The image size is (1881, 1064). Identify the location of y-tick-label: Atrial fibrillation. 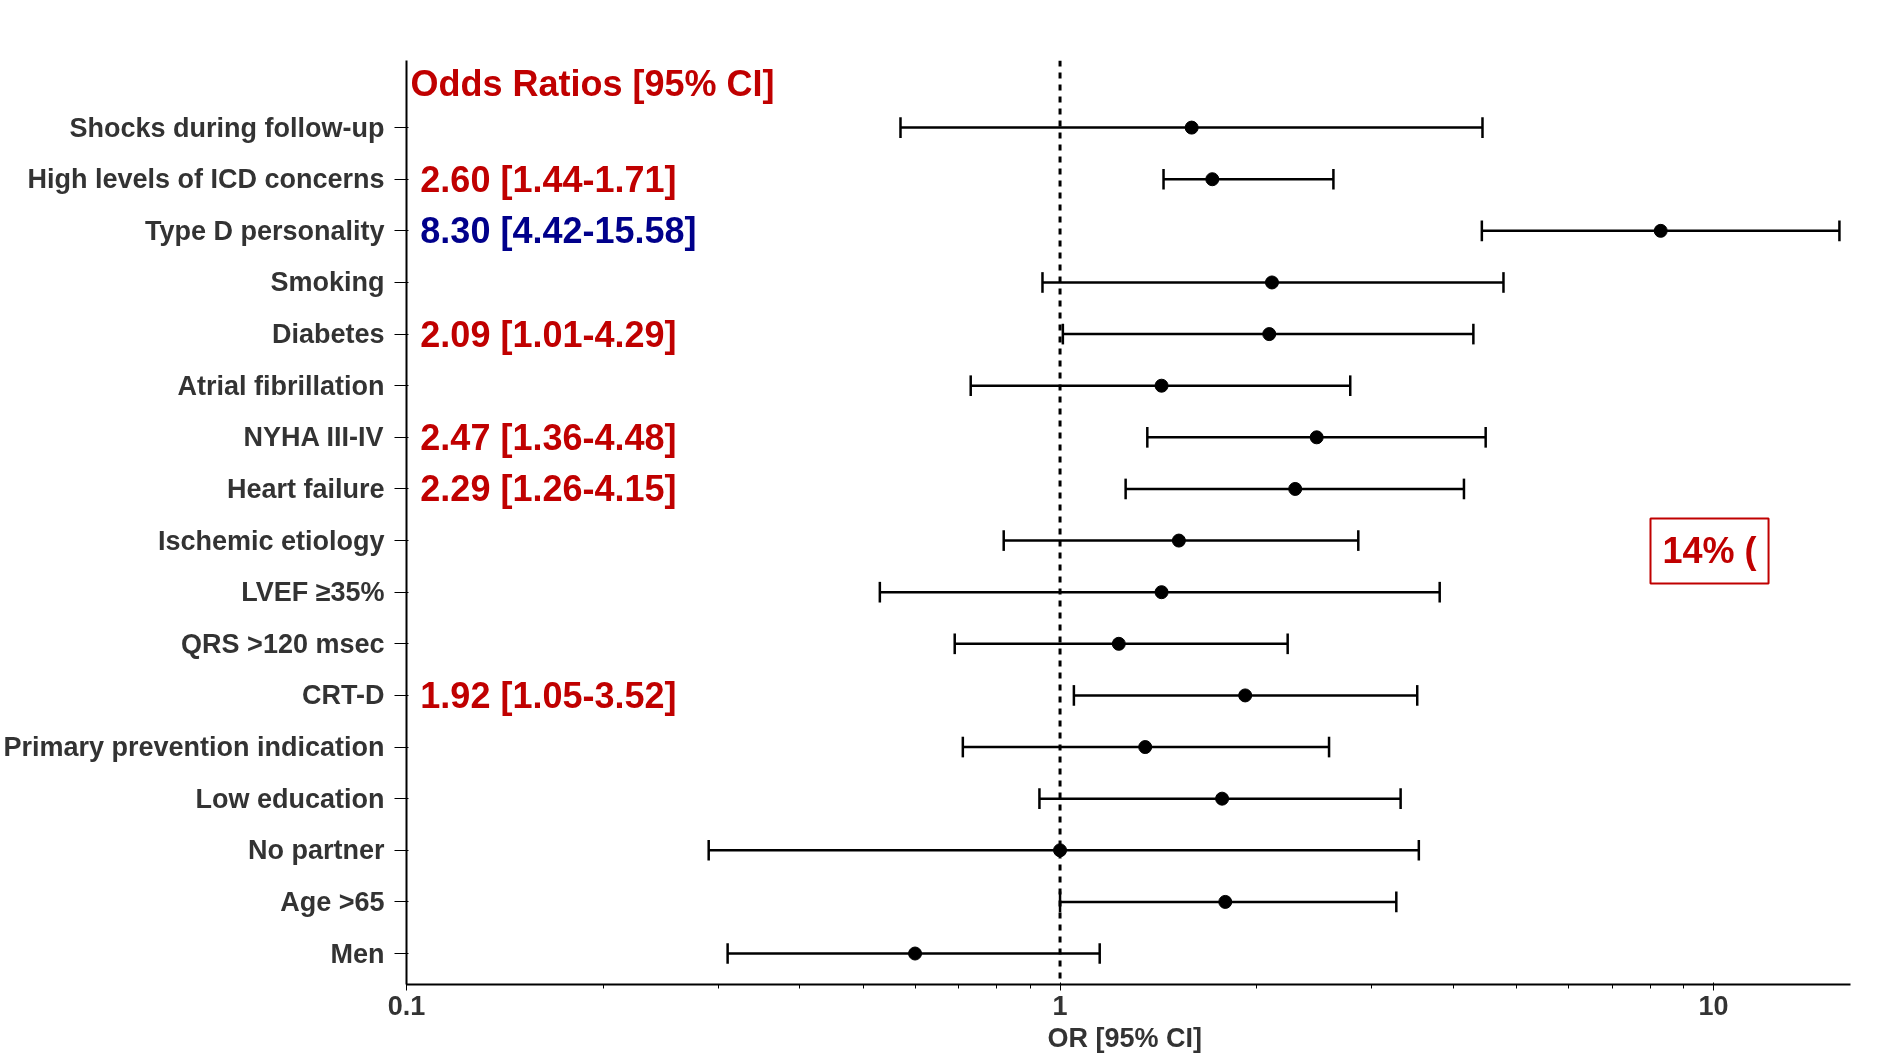
(281, 385).